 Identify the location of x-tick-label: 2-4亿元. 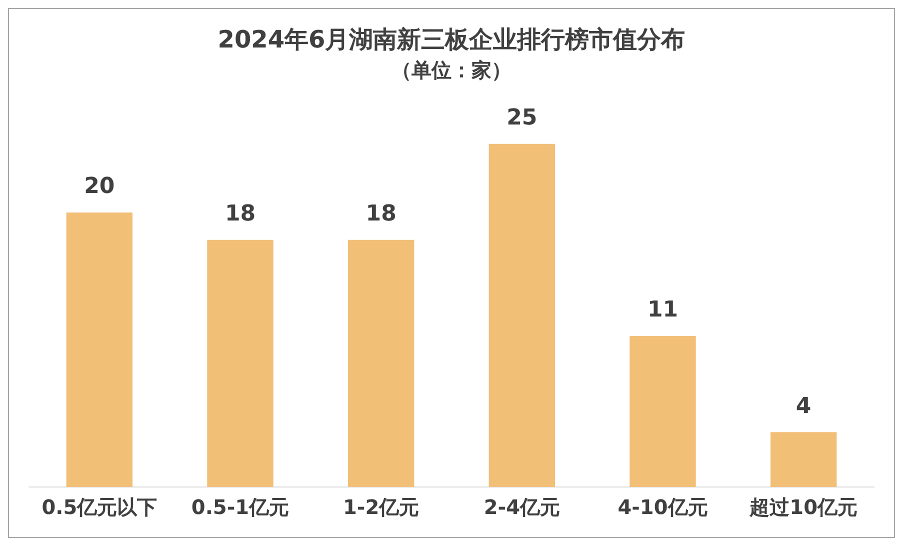
(522, 507).